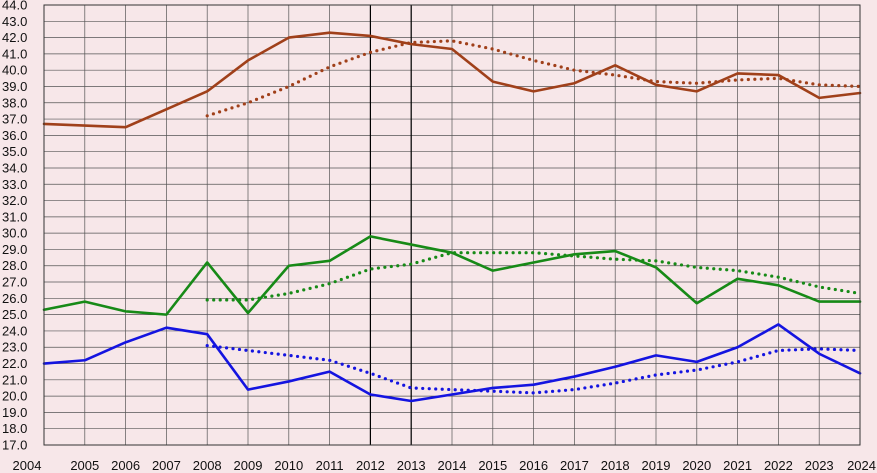 This screenshot has height=473, width=877. Describe the element at coordinates (452, 465) in the screenshot. I see `x-tick-label: 2014` at that location.